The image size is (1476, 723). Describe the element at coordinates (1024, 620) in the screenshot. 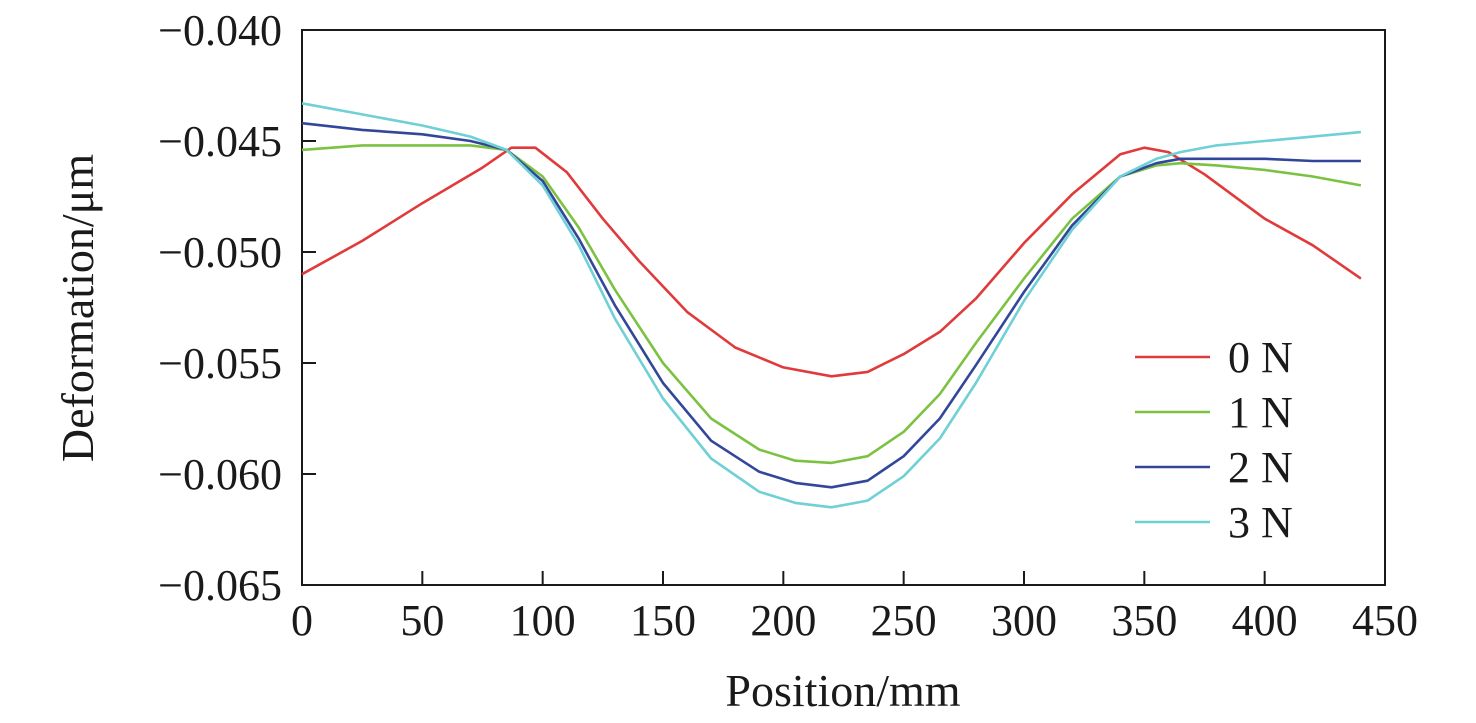

I see `x-tick-label: 300` at that location.